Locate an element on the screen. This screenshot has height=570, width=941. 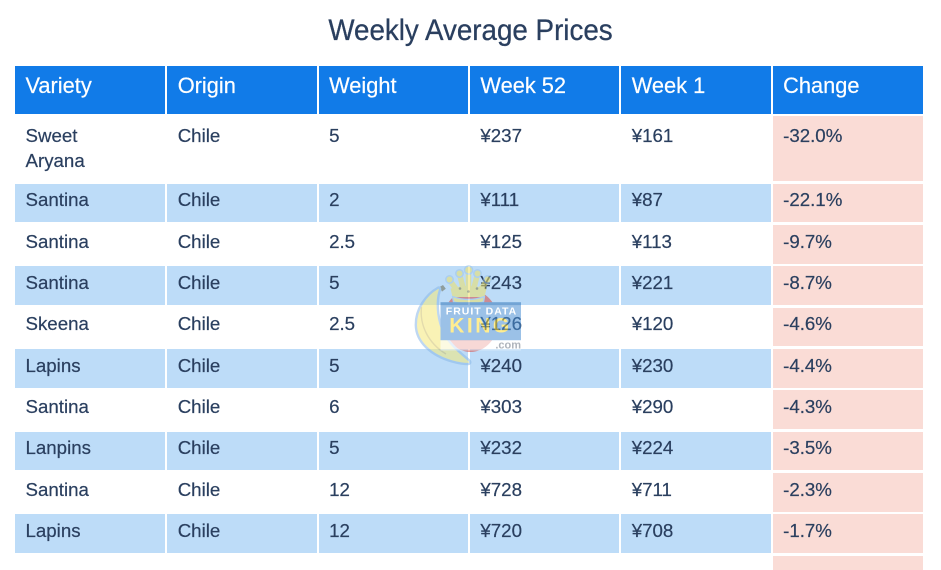
svg-text: KING is located at coordinates (480, 326).